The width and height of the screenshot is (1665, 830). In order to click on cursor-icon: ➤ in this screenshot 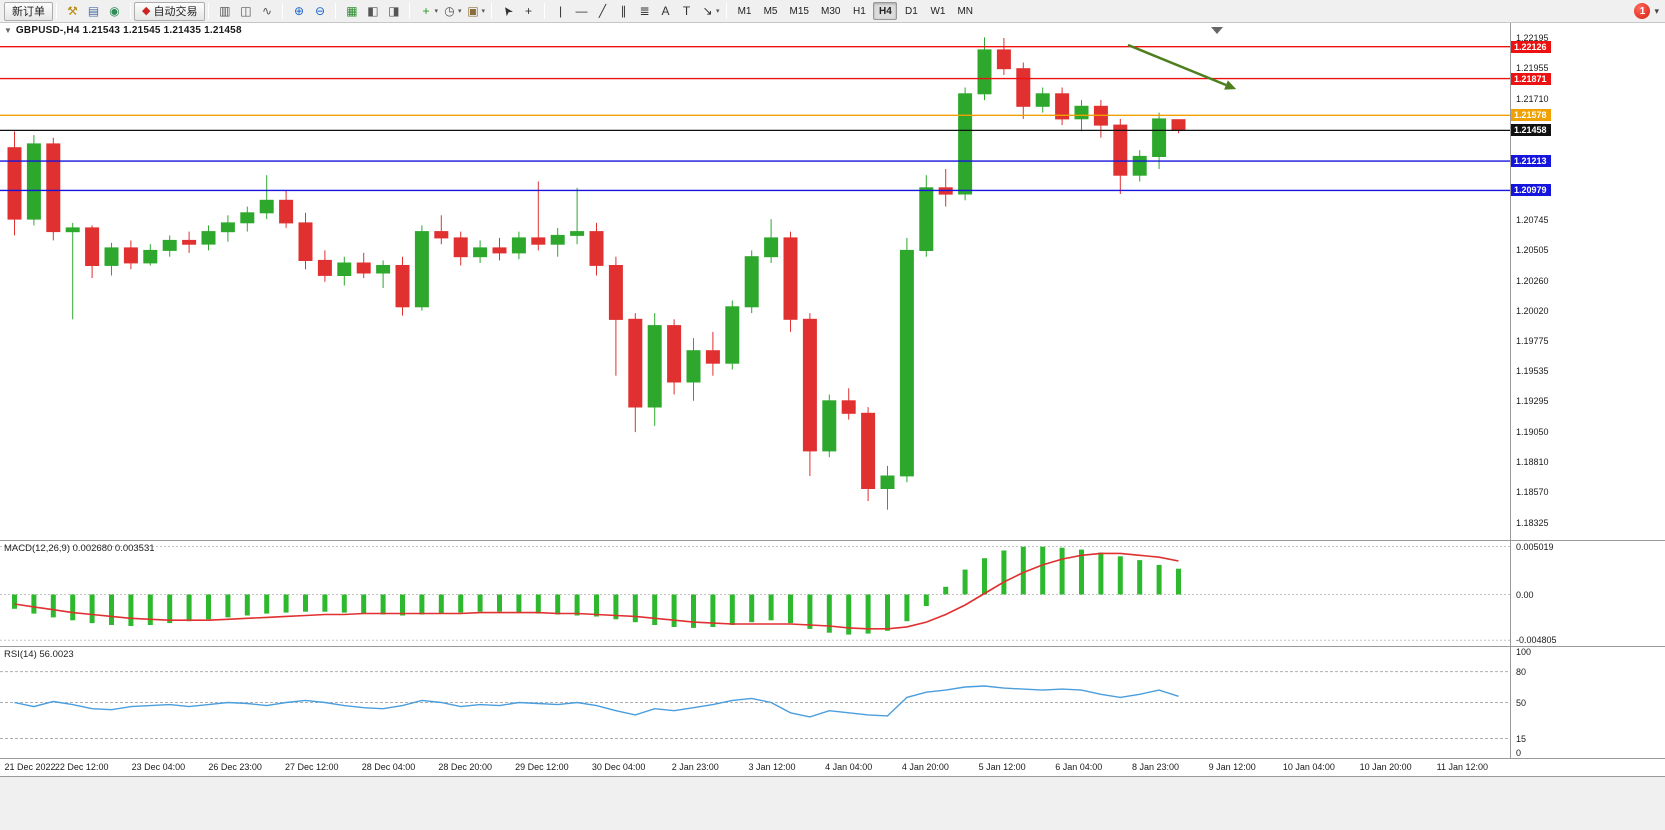, I will do `click(507, 11)`.